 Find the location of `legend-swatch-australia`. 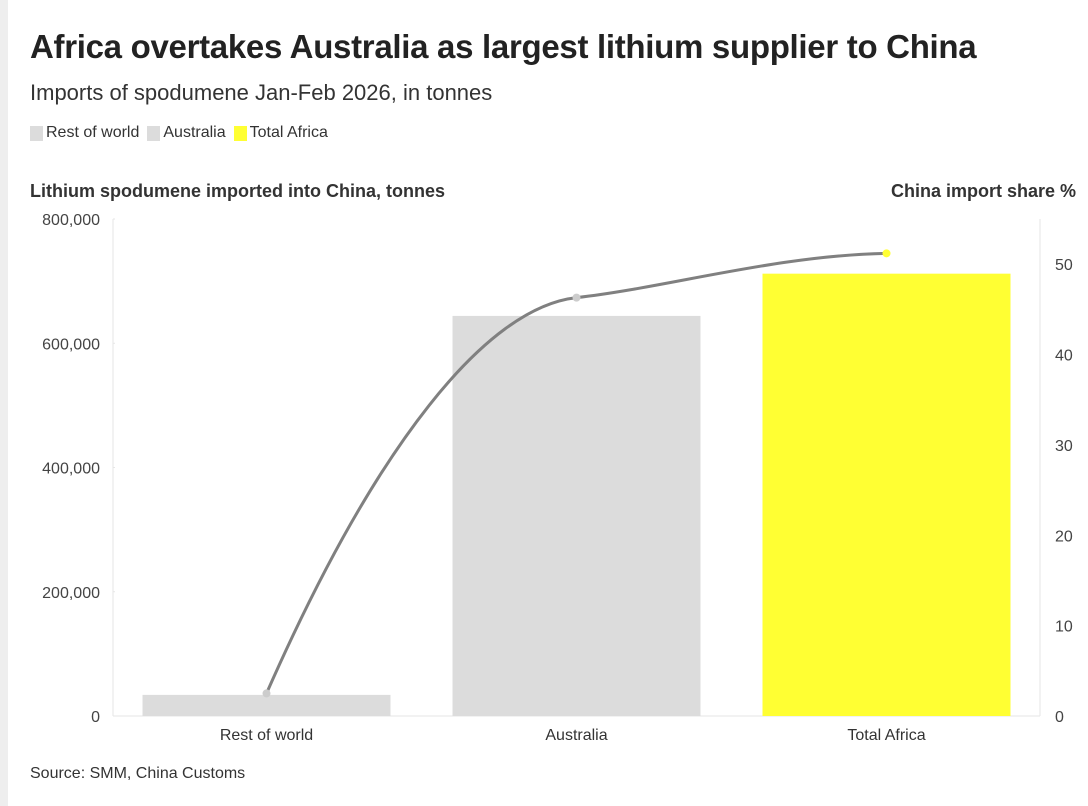

legend-swatch-australia is located at coordinates (154, 133).